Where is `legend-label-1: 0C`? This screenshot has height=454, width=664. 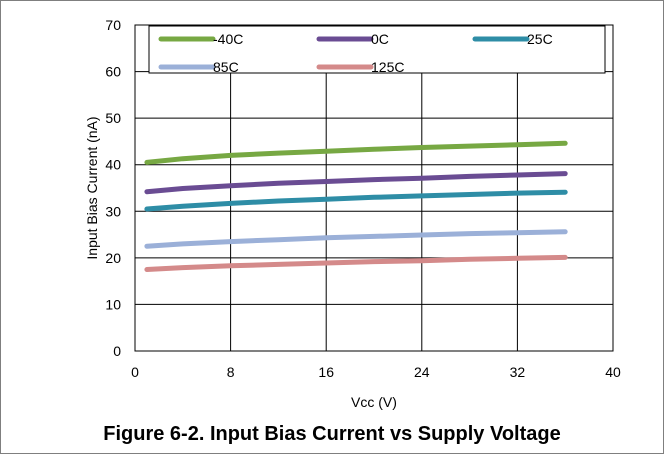
legend-label-1: 0C is located at coordinates (380, 39).